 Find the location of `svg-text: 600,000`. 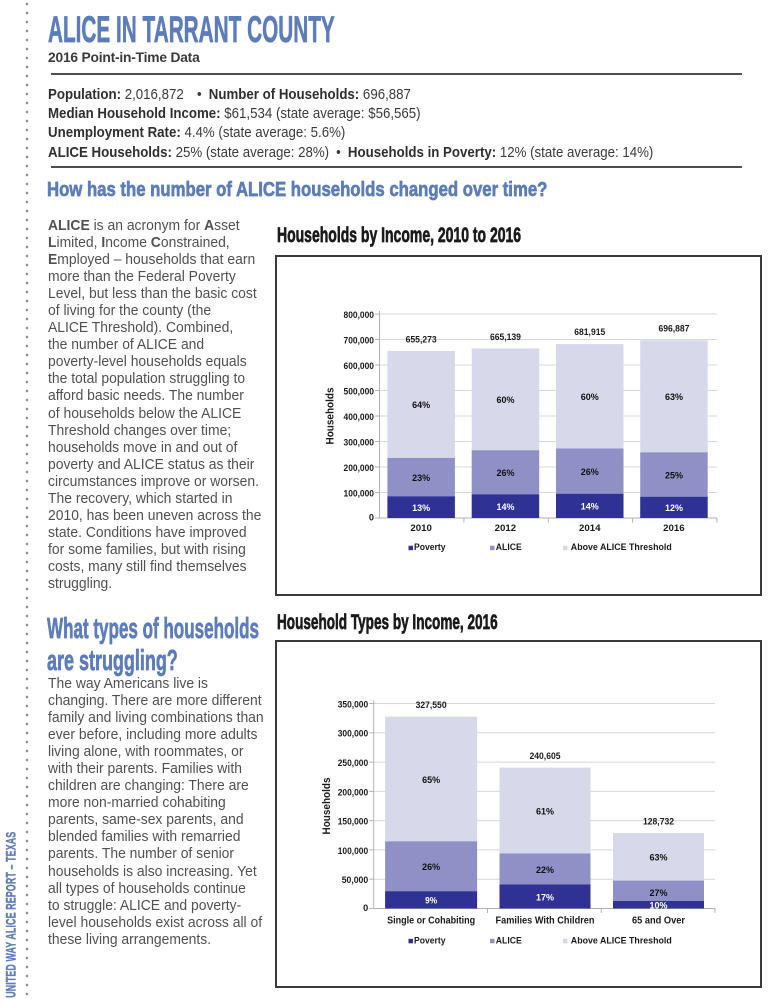

svg-text: 600,000 is located at coordinates (359, 366).